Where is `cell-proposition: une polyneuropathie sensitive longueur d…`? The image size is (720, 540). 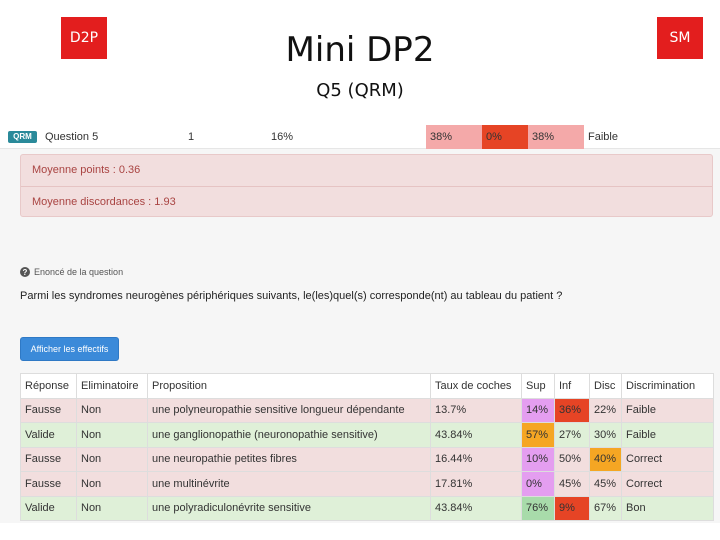 cell-proposition: une polyneuropathie sensitive longueur d… is located at coordinates (289, 410).